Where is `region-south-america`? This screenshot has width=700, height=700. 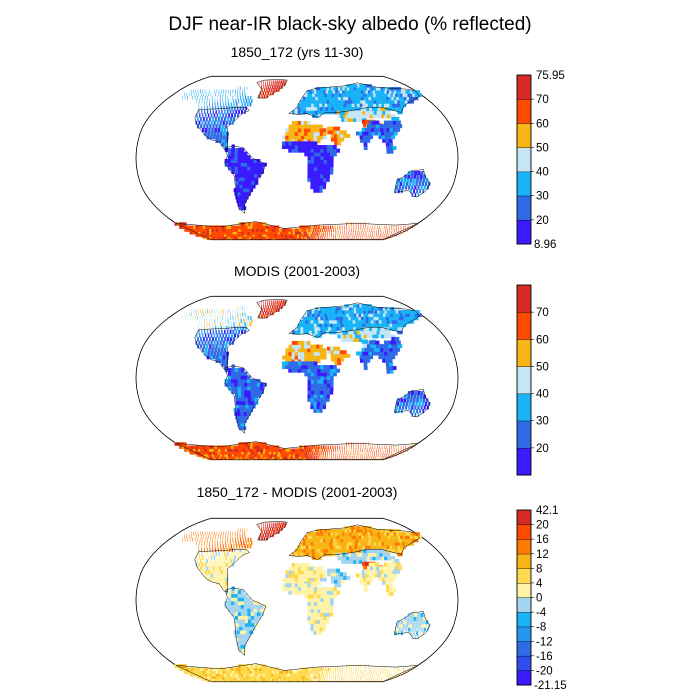 region-south-america is located at coordinates (245, 177).